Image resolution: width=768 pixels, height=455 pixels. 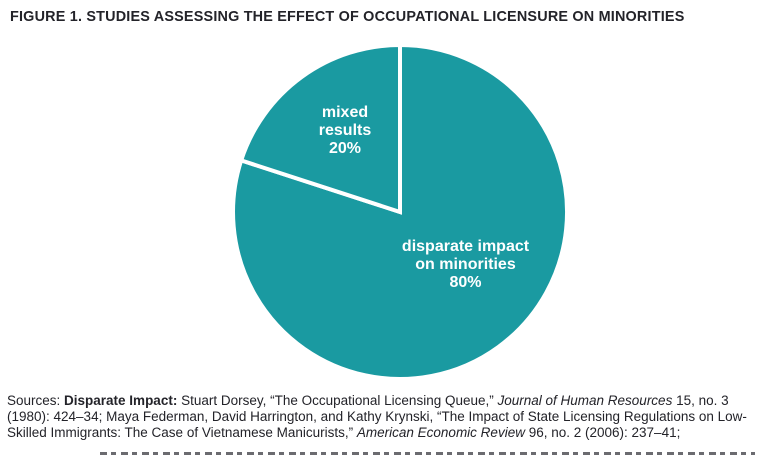 I want to click on pie-slice-value: 80%, so click(x=465, y=282).